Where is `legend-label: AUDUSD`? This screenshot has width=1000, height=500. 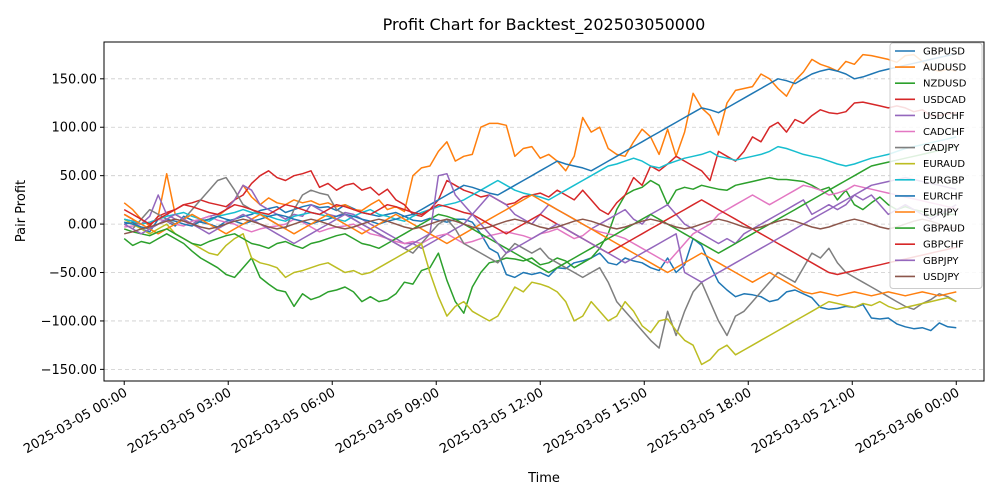 legend-label: AUDUSD is located at coordinates (945, 68).